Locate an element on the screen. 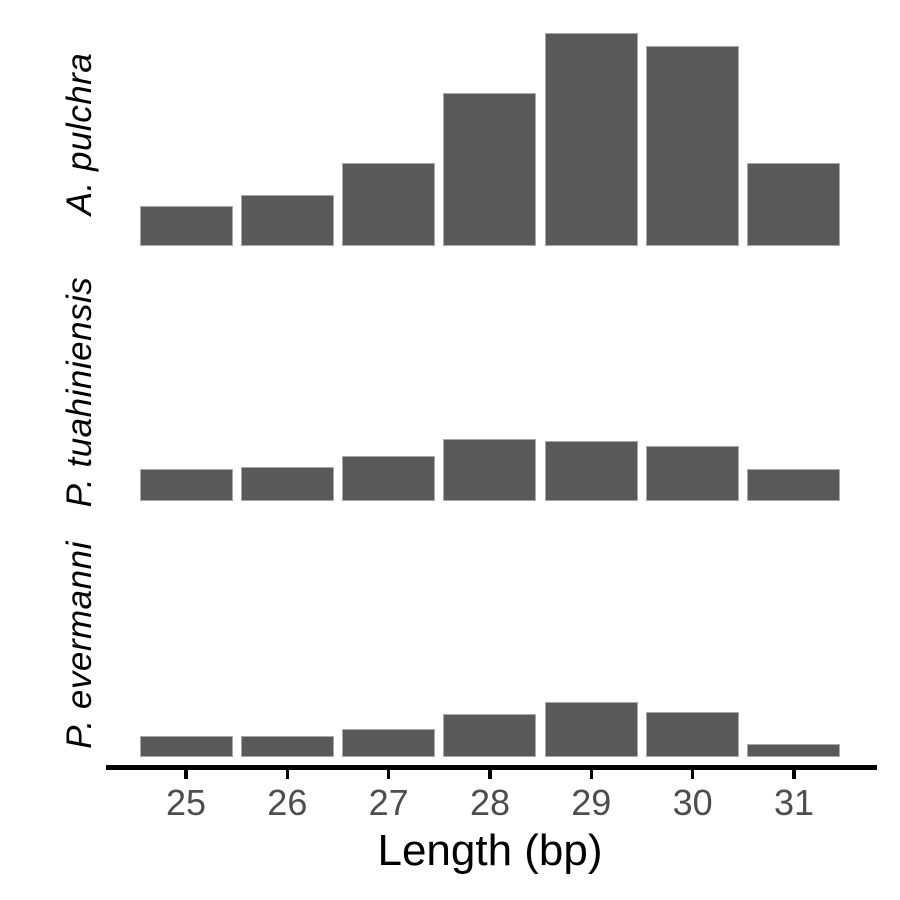  x-tick-label-27: 27 is located at coordinates (388, 802).